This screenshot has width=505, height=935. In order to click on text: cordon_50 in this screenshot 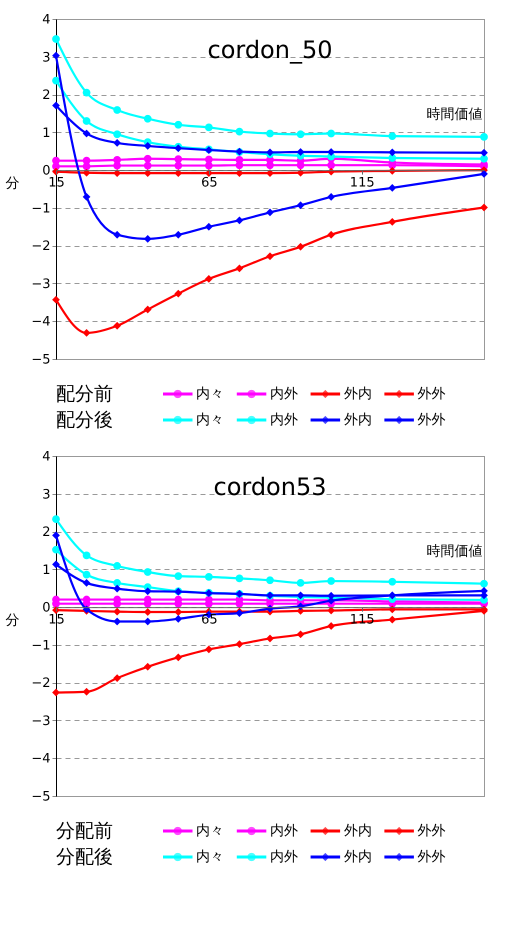, I will do `click(270, 50)`.